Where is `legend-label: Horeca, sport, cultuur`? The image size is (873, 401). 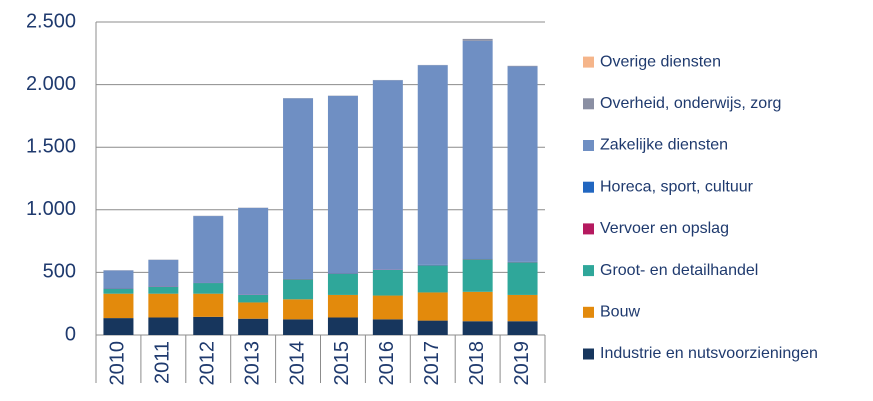 legend-label: Horeca, sport, cultuur is located at coordinates (677, 186).